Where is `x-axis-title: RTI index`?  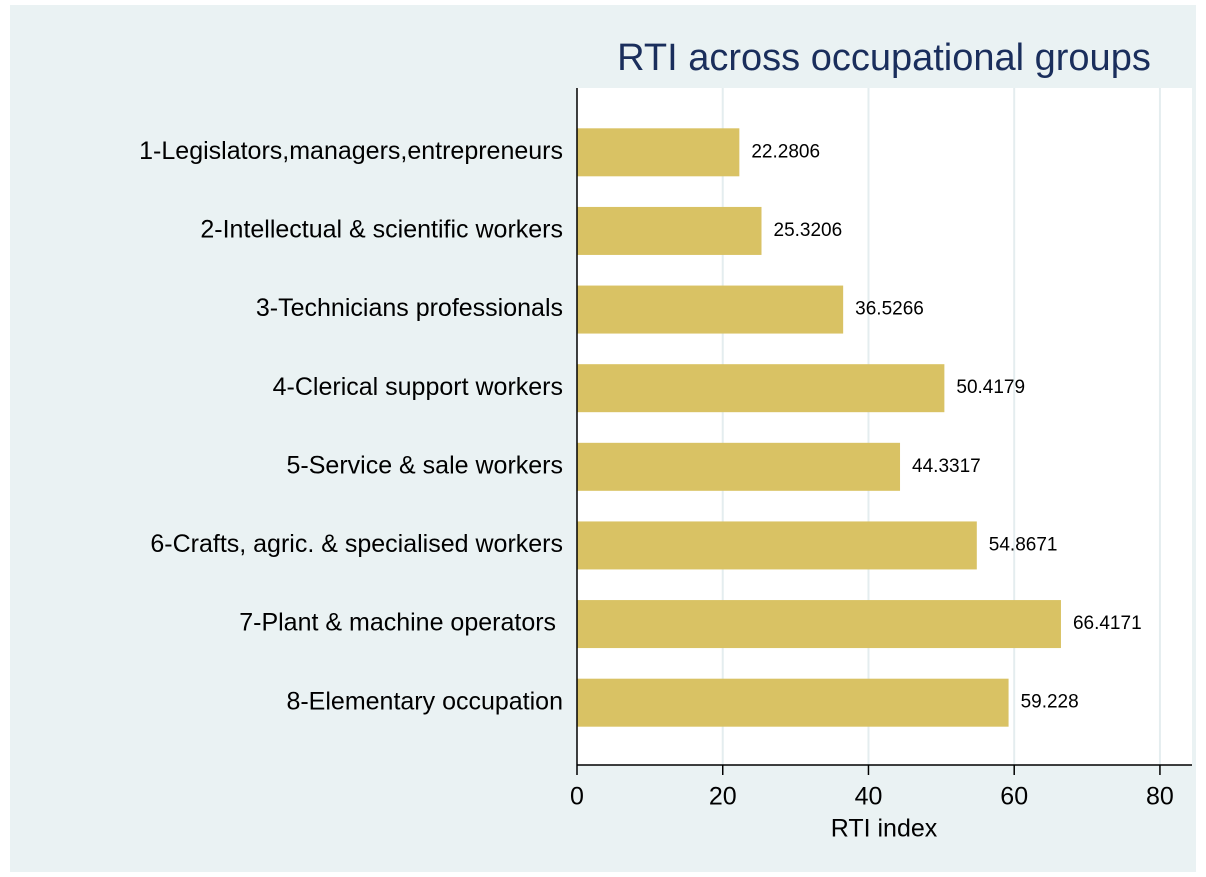
x-axis-title: RTI index is located at coordinates (884, 829).